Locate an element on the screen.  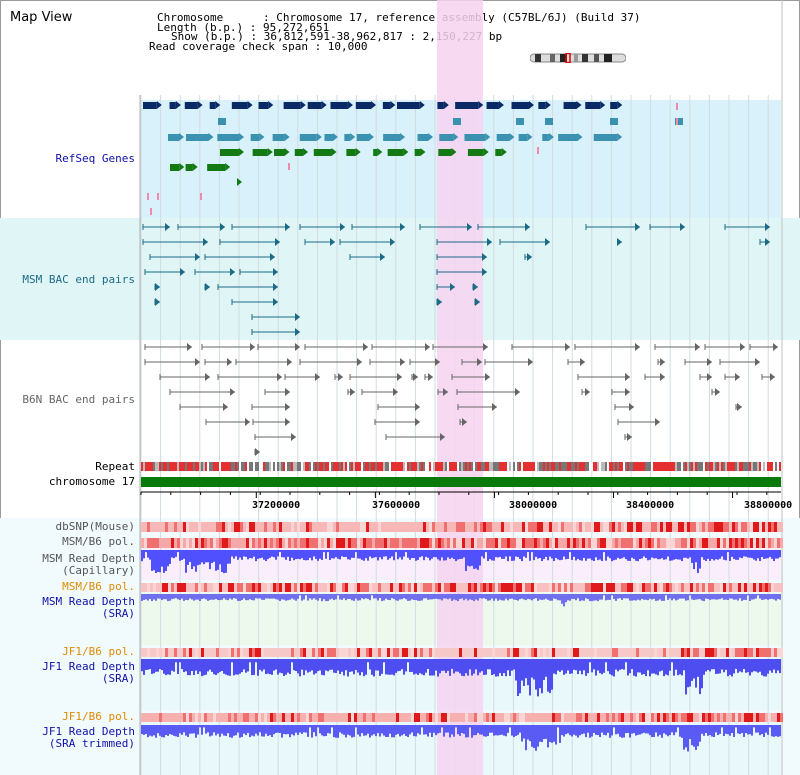
track-label-b6n-bac: B6N BAC end pairs is located at coordinates (78, 399).